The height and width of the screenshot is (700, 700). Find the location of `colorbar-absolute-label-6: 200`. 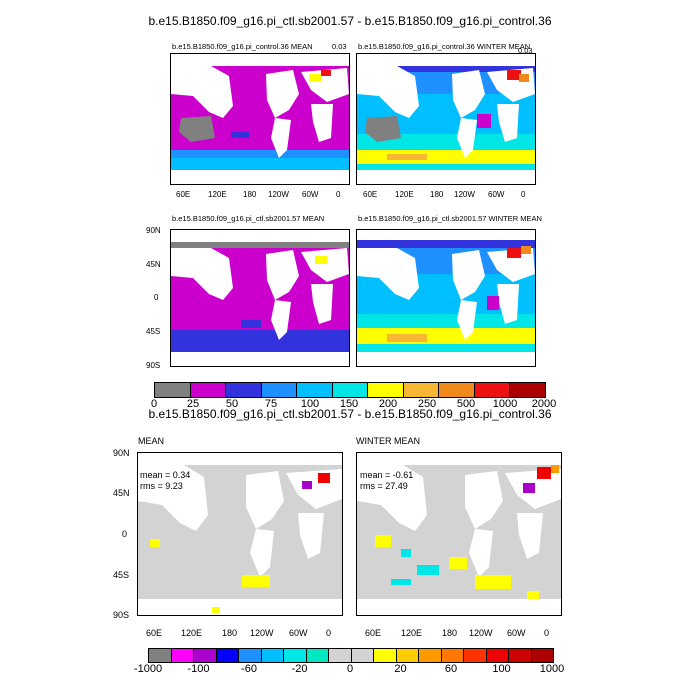

colorbar-absolute-label-6: 200 is located at coordinates (388, 404).